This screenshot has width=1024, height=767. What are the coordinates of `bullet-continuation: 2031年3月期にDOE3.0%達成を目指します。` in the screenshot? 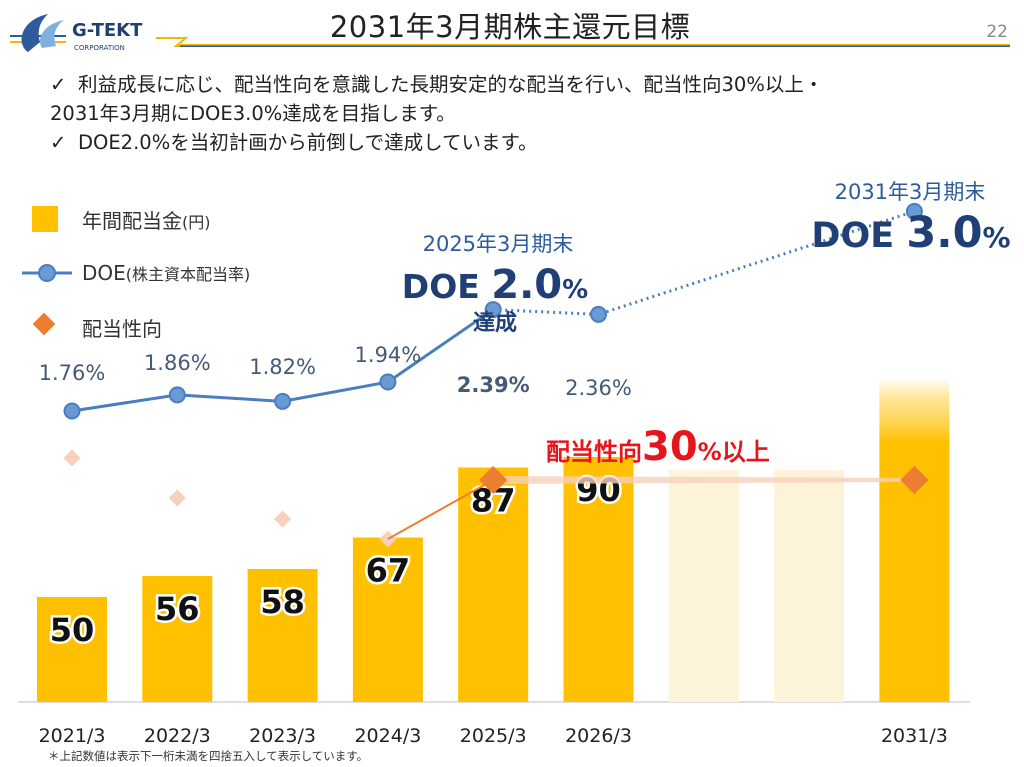 It's located at (530, 113).